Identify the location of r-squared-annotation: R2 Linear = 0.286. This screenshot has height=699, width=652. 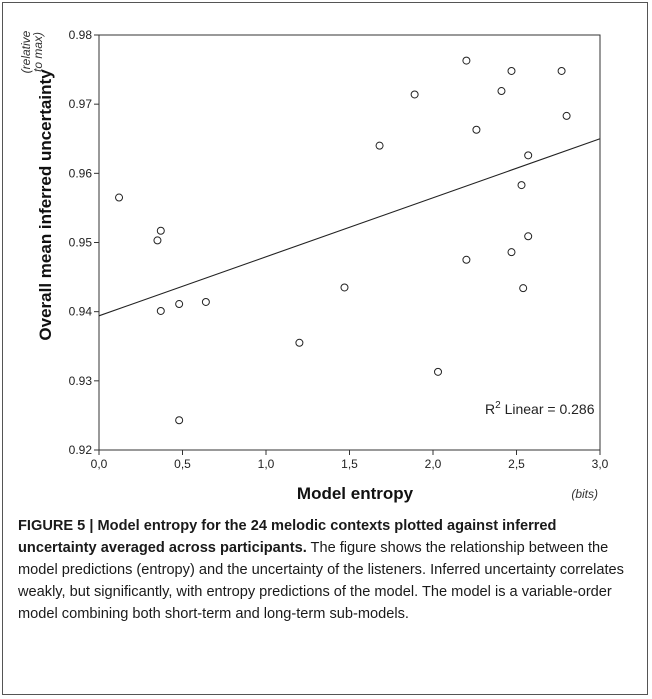
(540, 408).